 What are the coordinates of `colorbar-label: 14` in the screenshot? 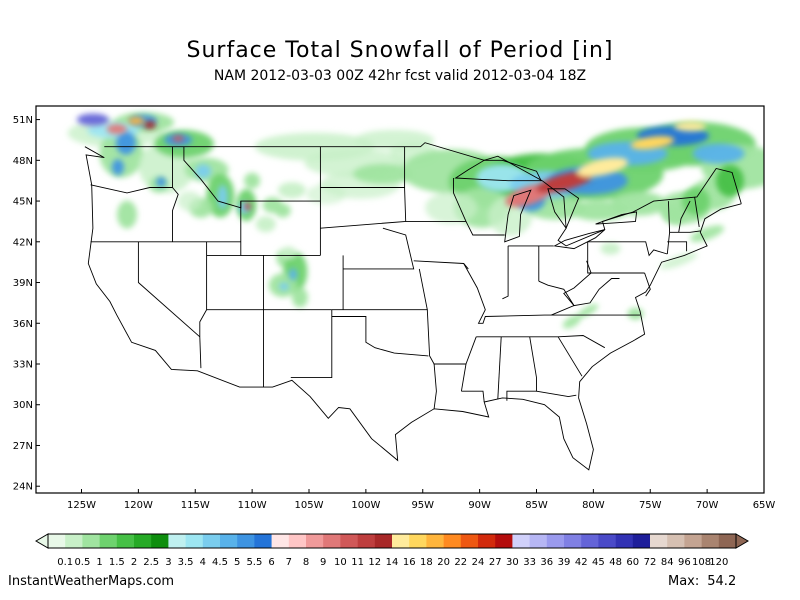 It's located at (392, 562).